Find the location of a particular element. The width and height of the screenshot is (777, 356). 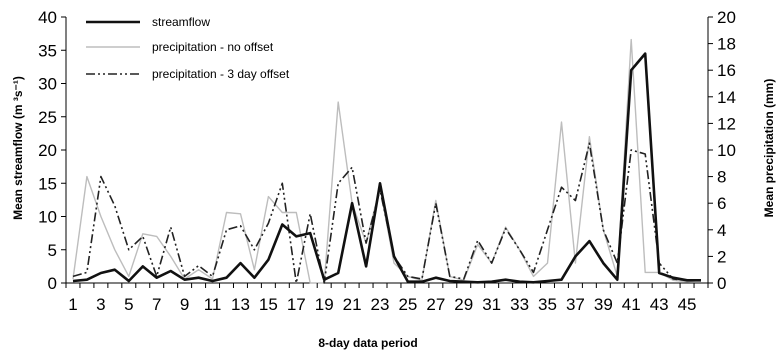

y-axis-left-label: Mean streamflow (m ³s⁻¹) is located at coordinates (18, 148).